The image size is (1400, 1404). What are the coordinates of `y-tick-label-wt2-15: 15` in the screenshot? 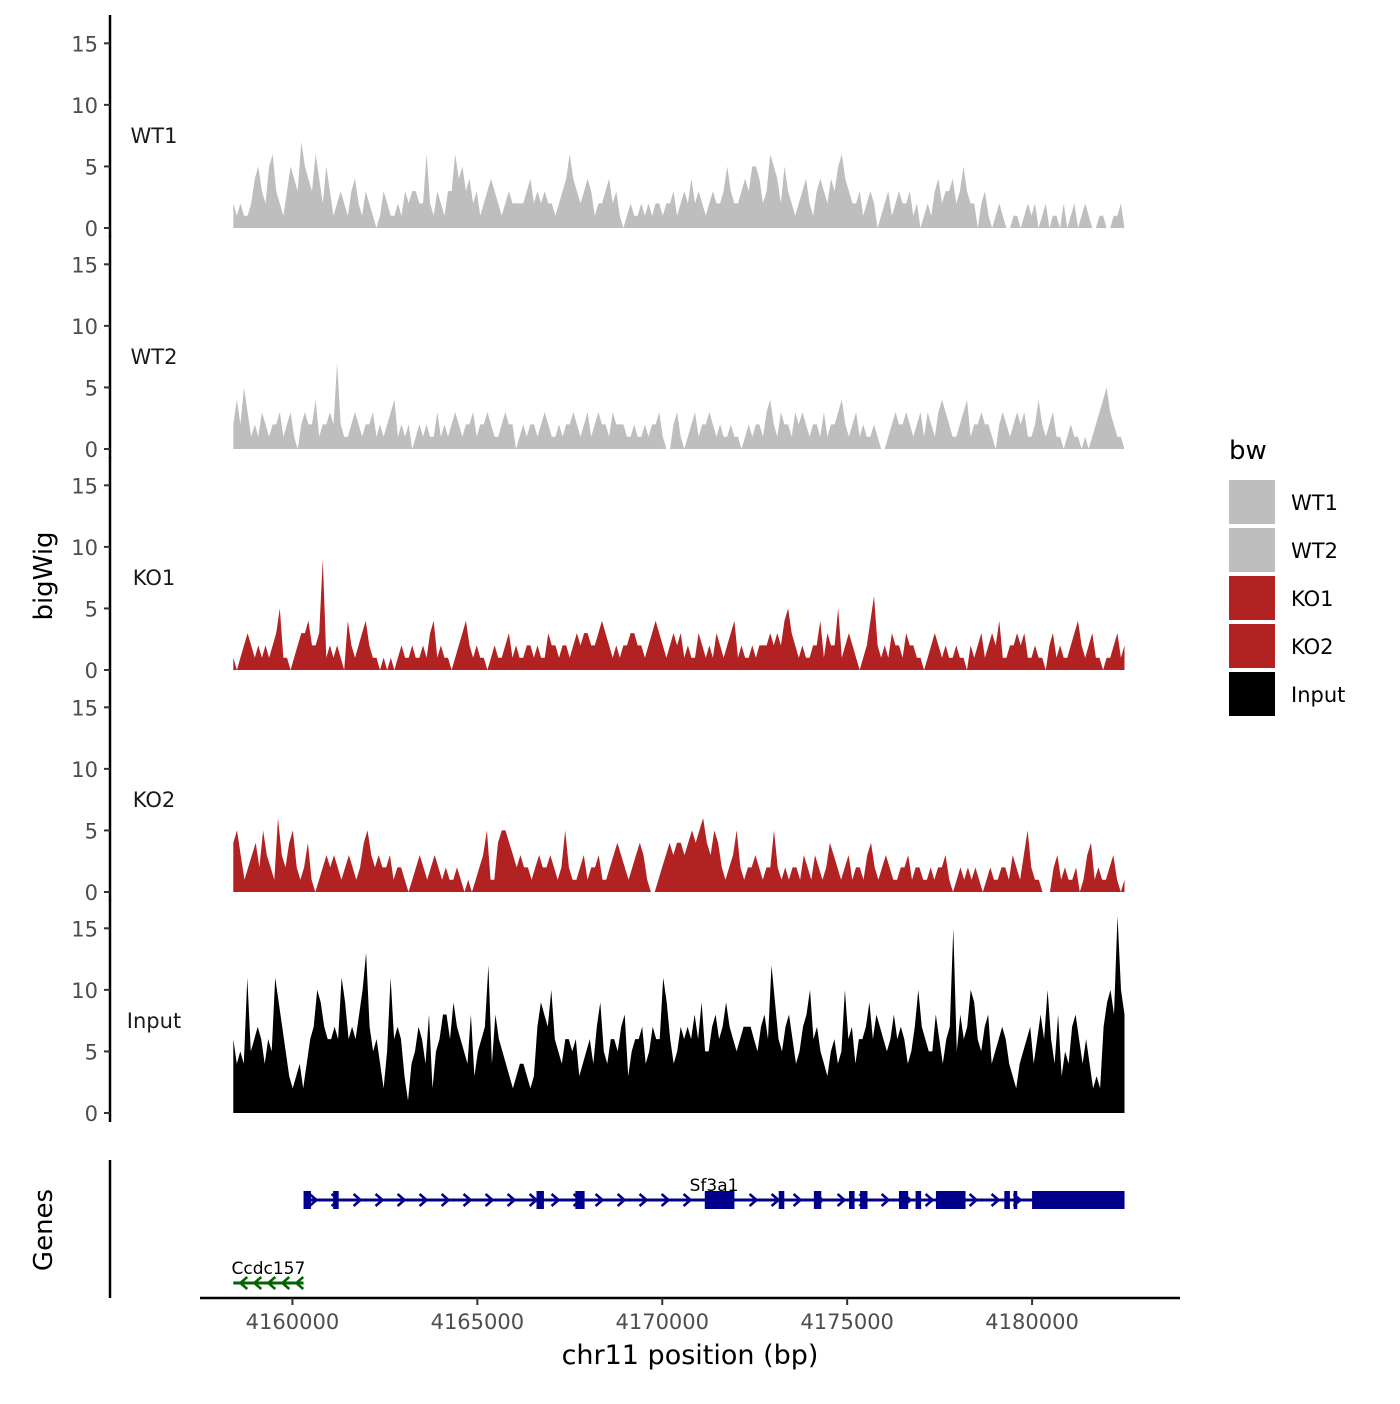 It's located at (84, 265).